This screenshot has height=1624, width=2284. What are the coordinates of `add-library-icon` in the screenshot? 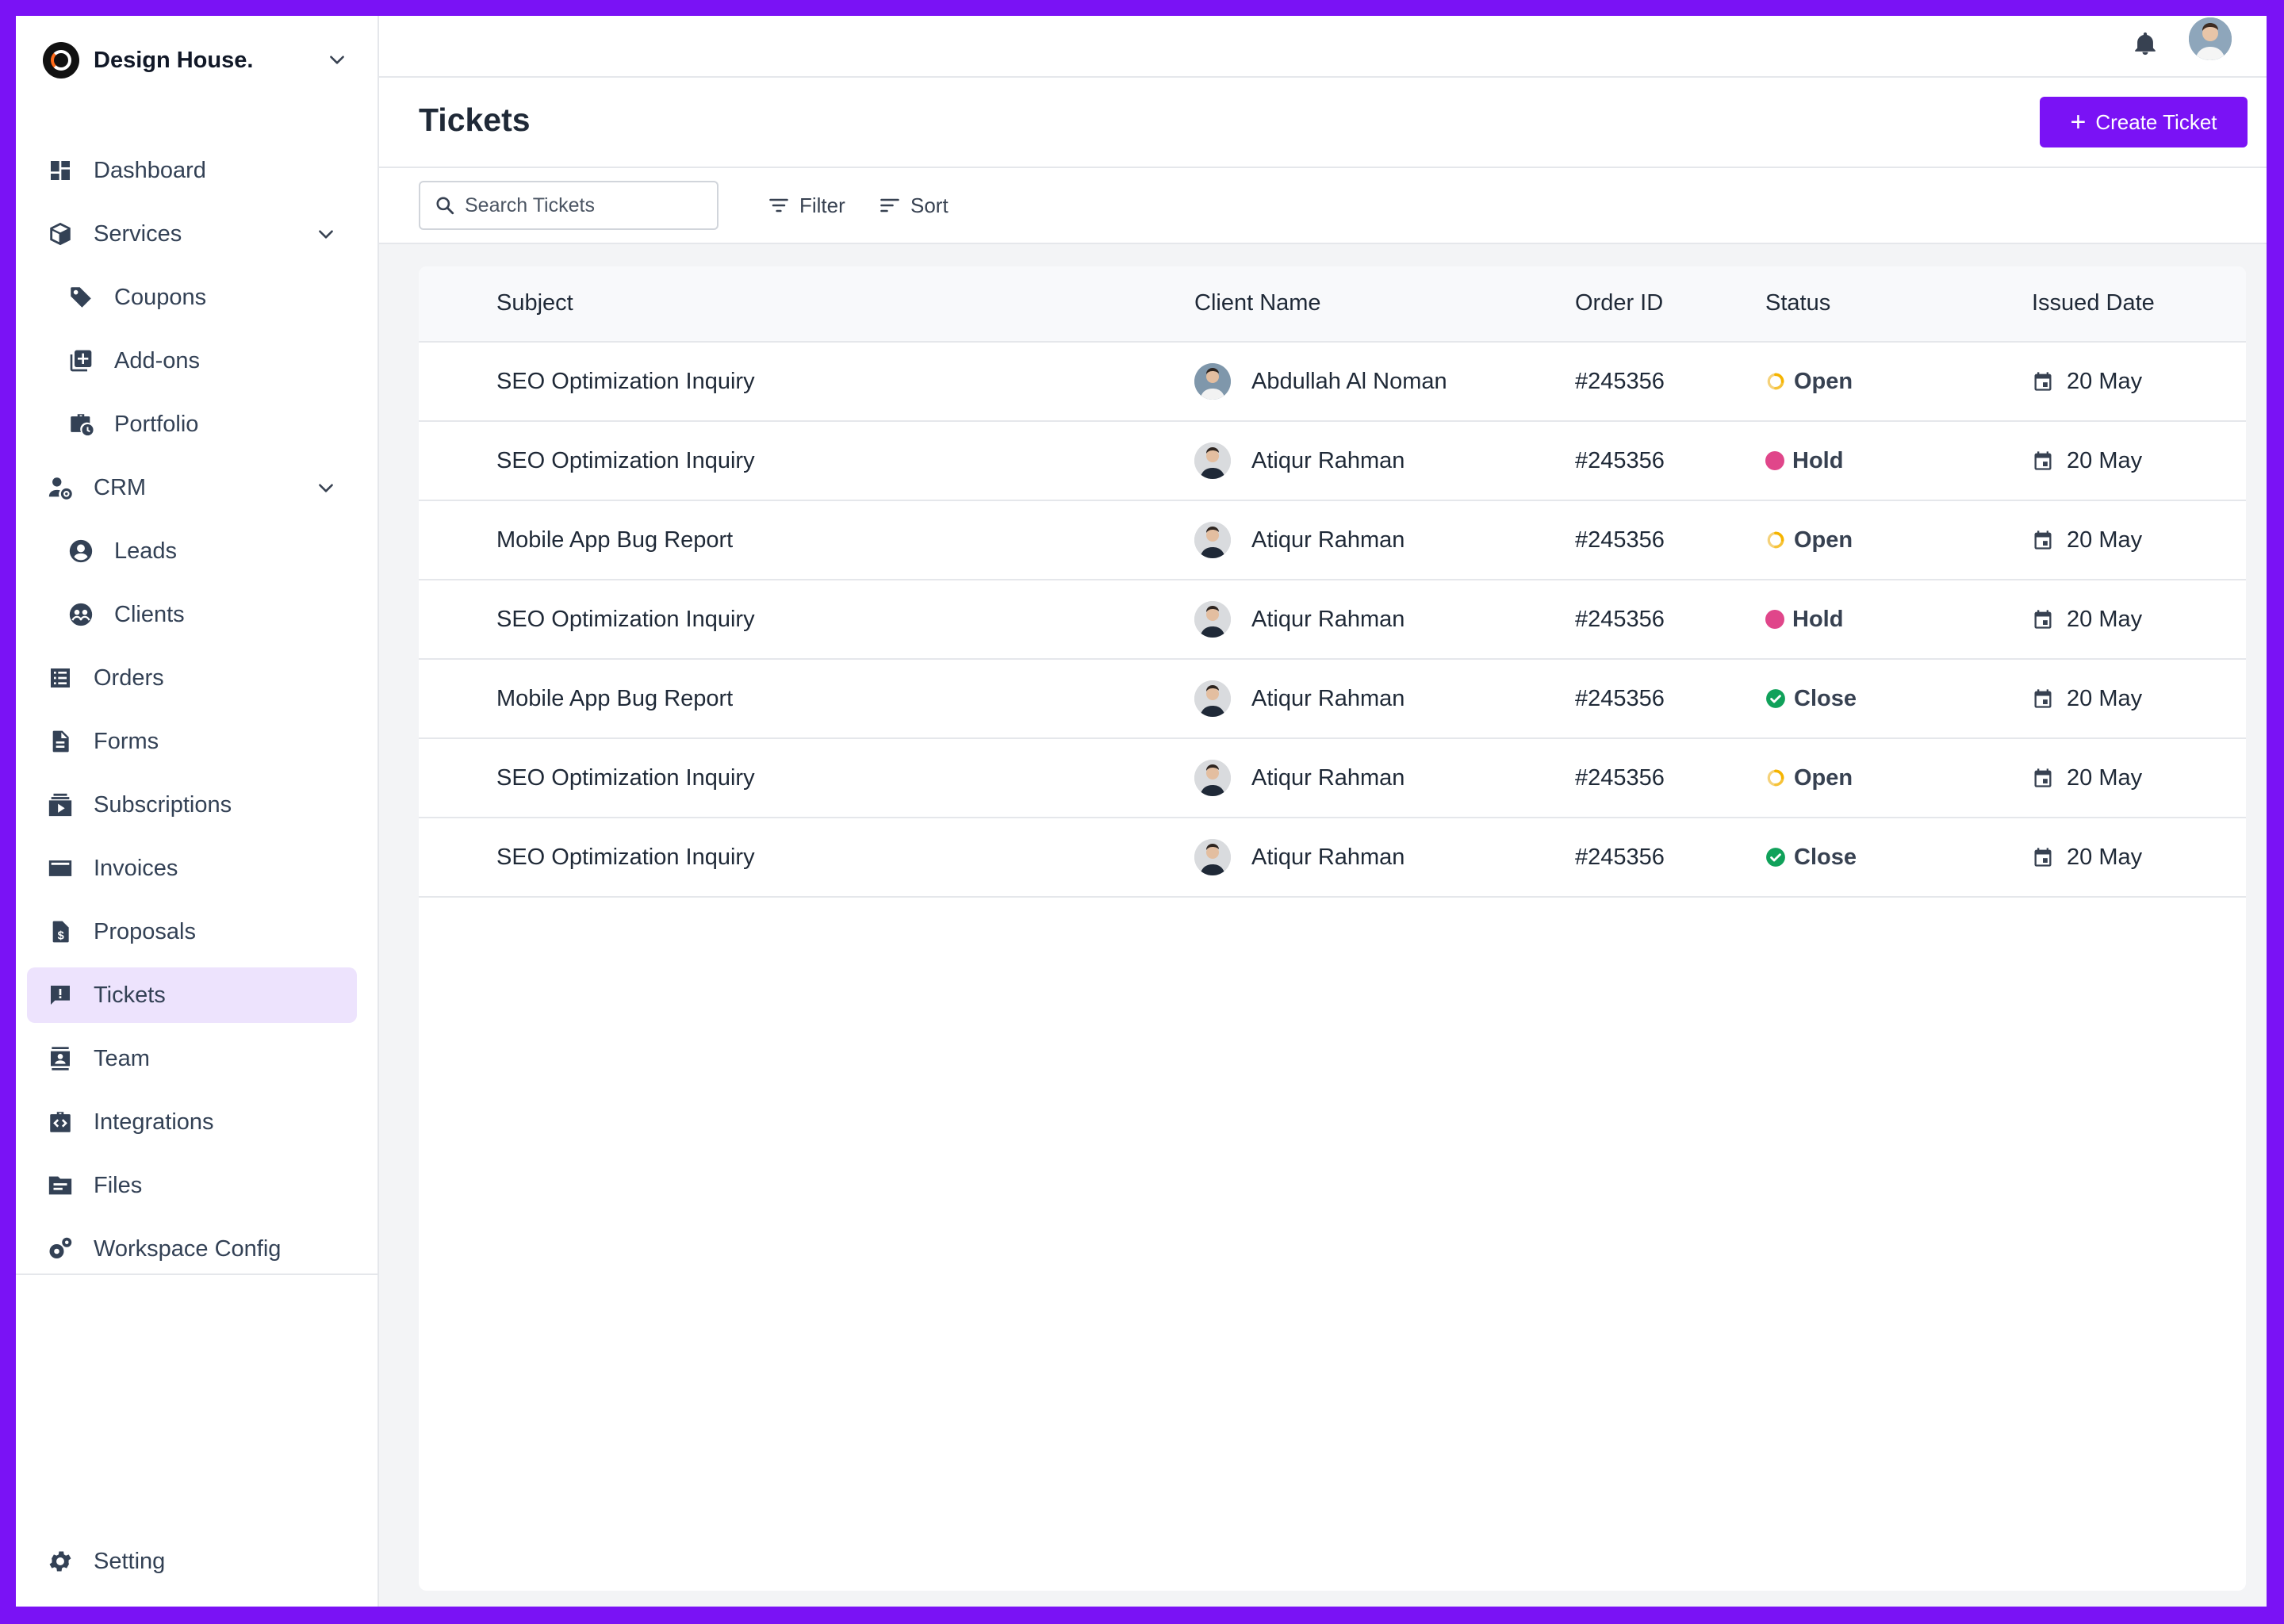 It's located at (81, 361).